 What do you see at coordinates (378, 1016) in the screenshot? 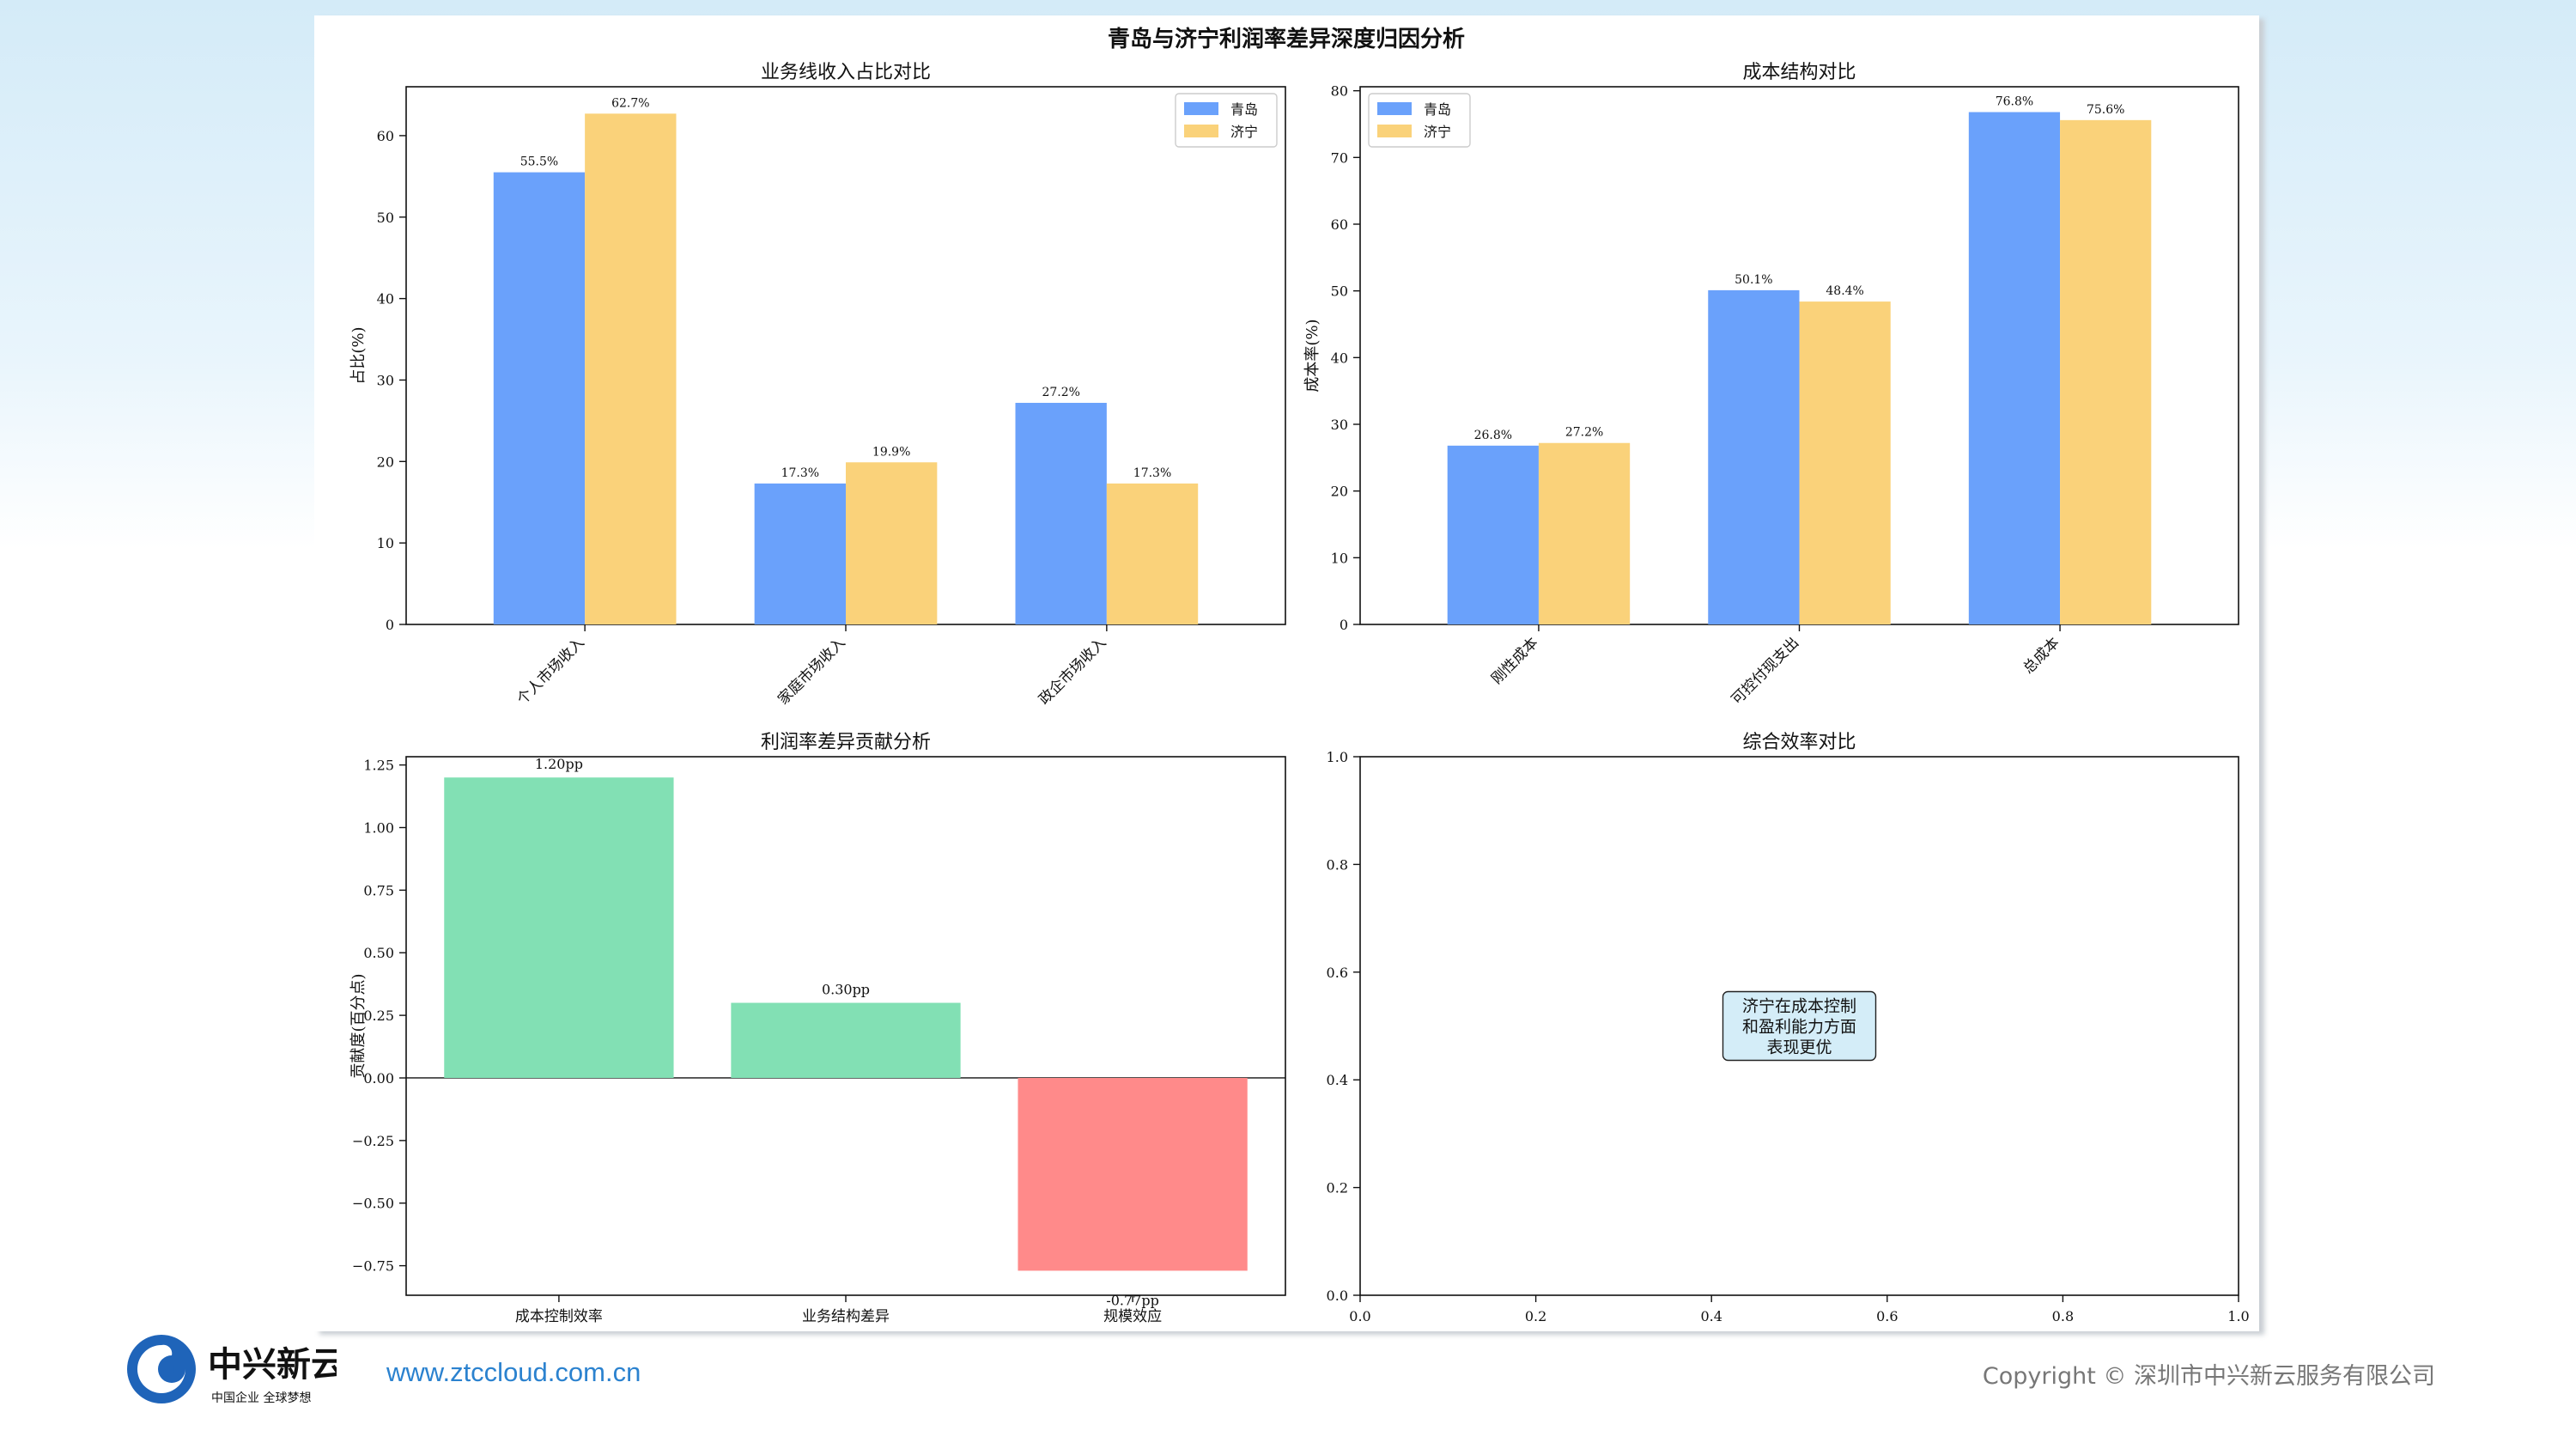
I see `y-tick-label-2: 0.25` at bounding box center [378, 1016].